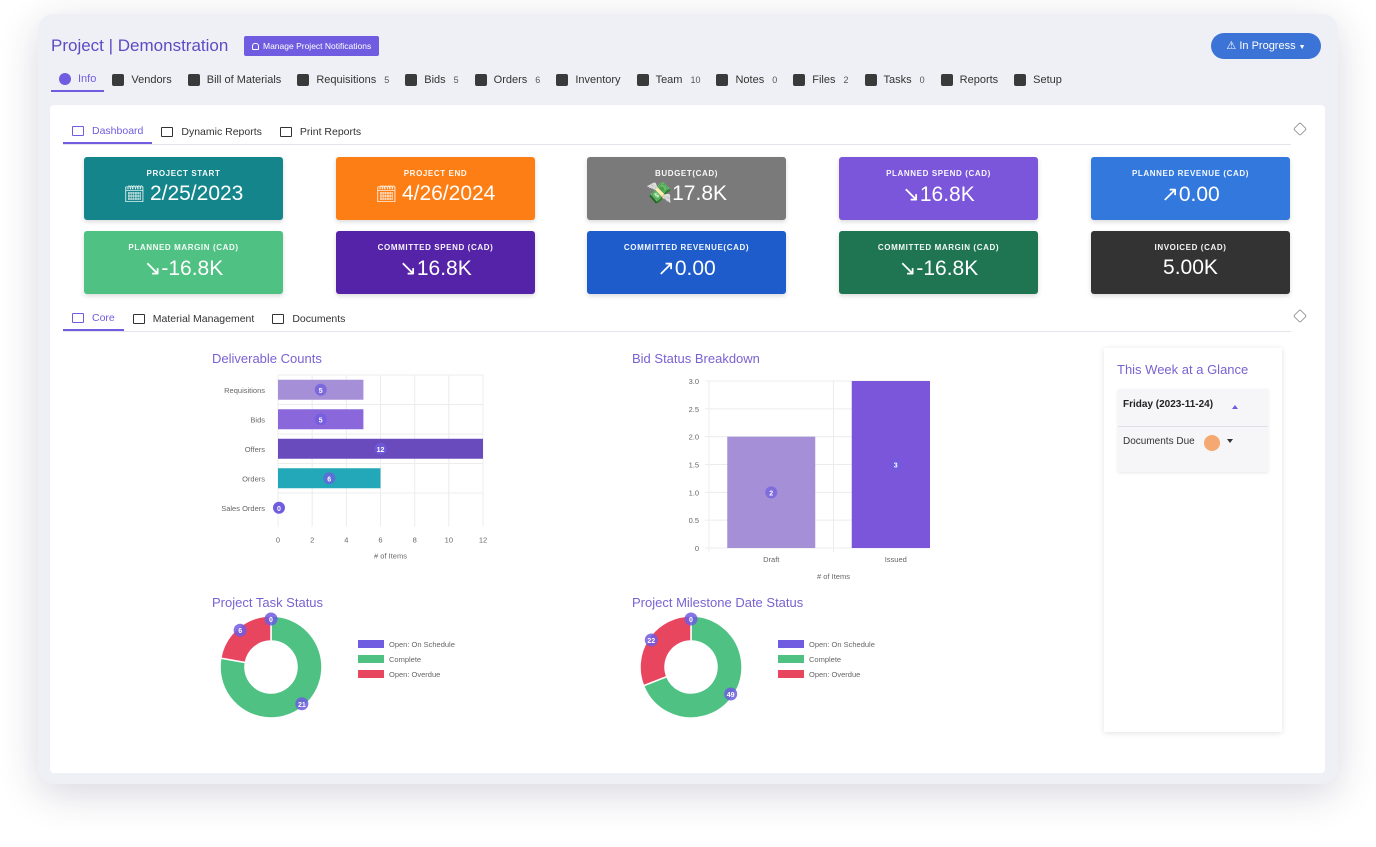 This screenshot has height=847, width=1376. I want to click on legend-label: Open: On Schedule, so click(842, 644).